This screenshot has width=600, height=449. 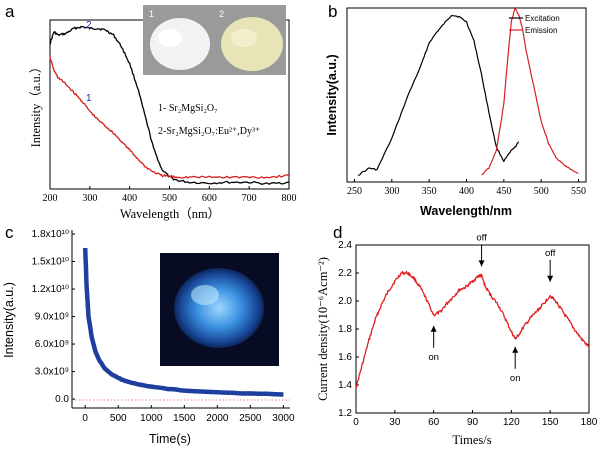 I want to click on curve-2-label: 2, so click(x=89, y=25).